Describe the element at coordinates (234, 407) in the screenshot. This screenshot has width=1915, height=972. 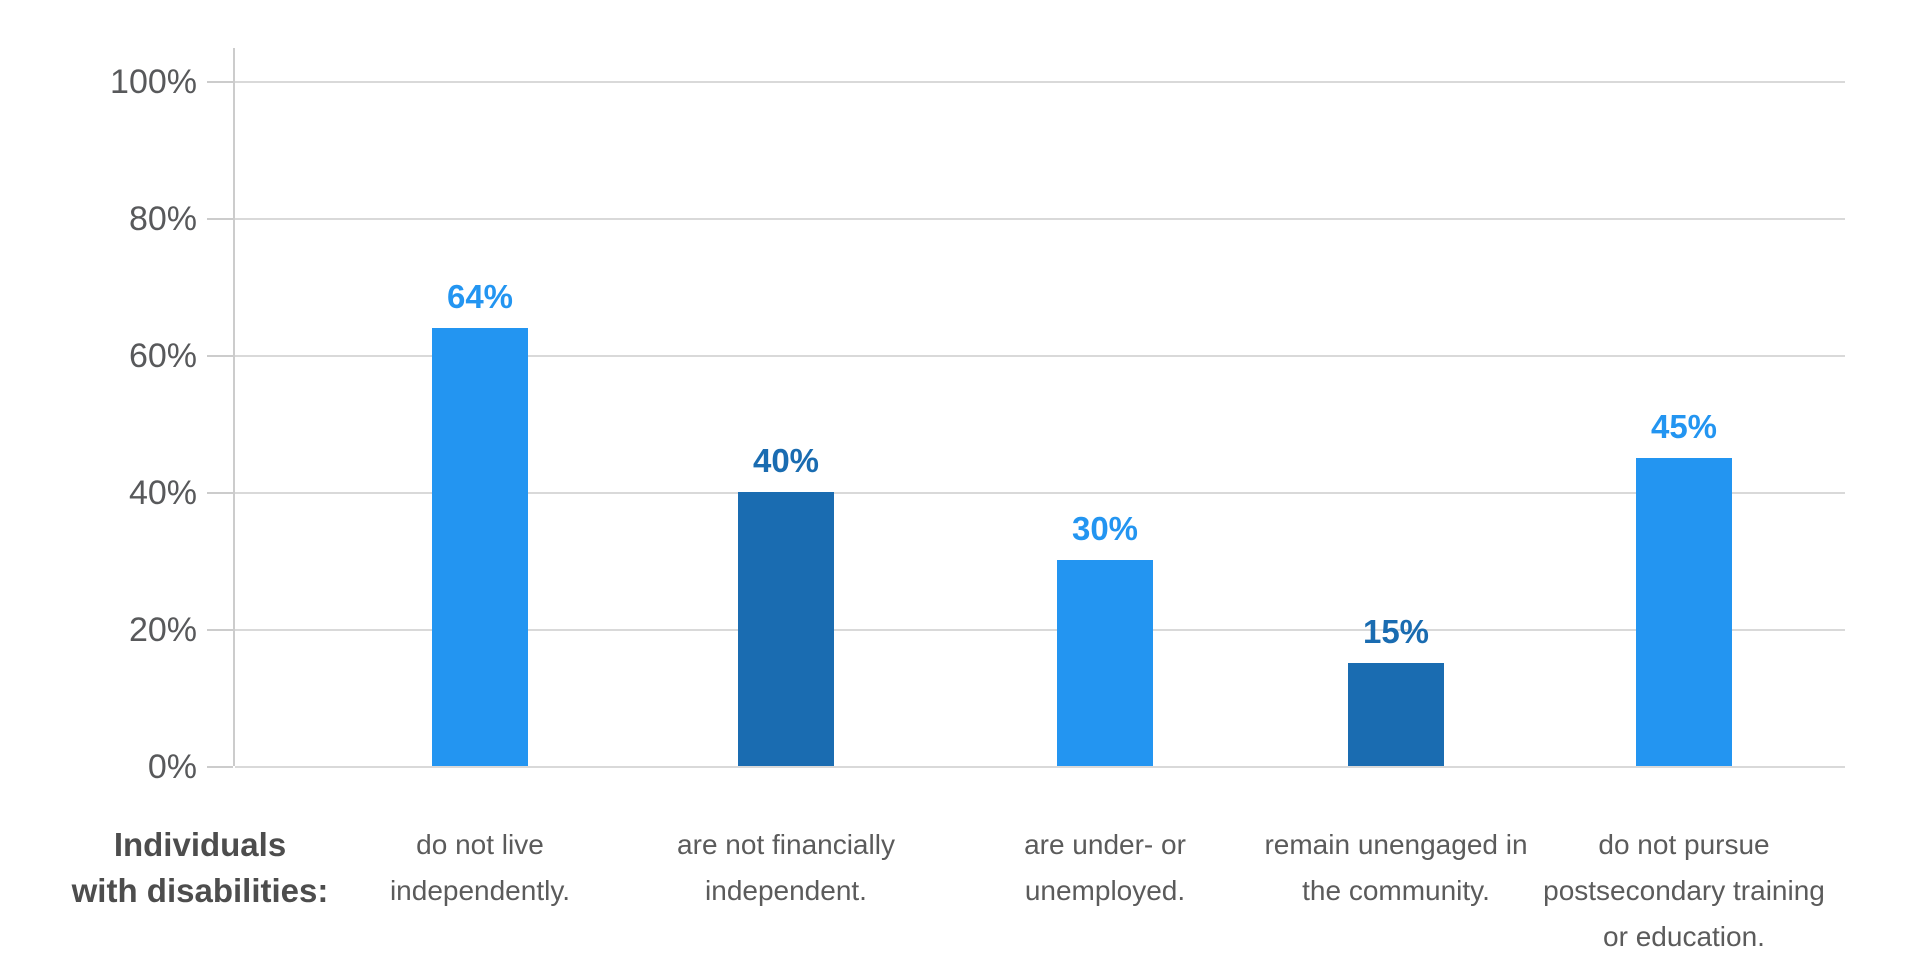
I see `y-axis-line` at that location.